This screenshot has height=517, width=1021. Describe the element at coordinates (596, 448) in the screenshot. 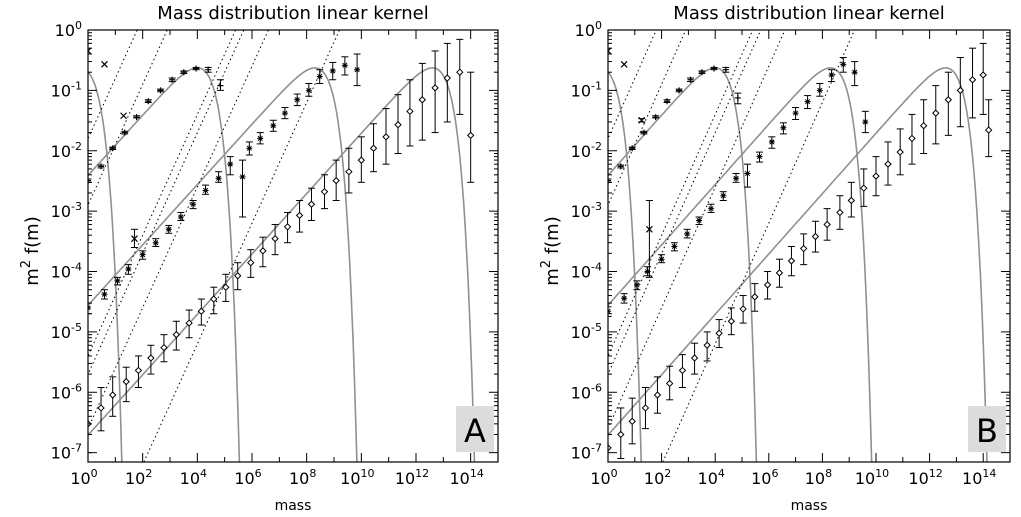

I see `y-tick-label-exponent: -7` at that location.